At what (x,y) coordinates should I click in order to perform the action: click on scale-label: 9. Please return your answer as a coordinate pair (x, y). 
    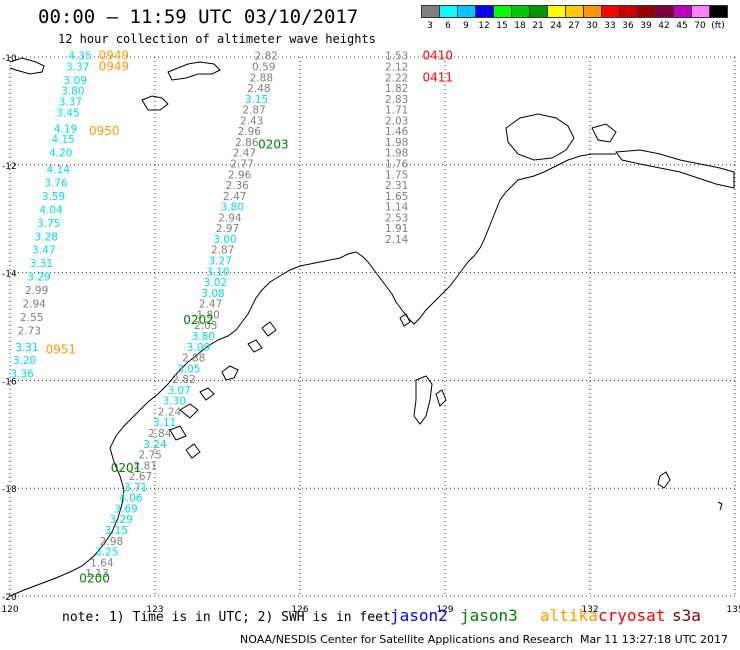
    Looking at the image, I should click on (466, 26).